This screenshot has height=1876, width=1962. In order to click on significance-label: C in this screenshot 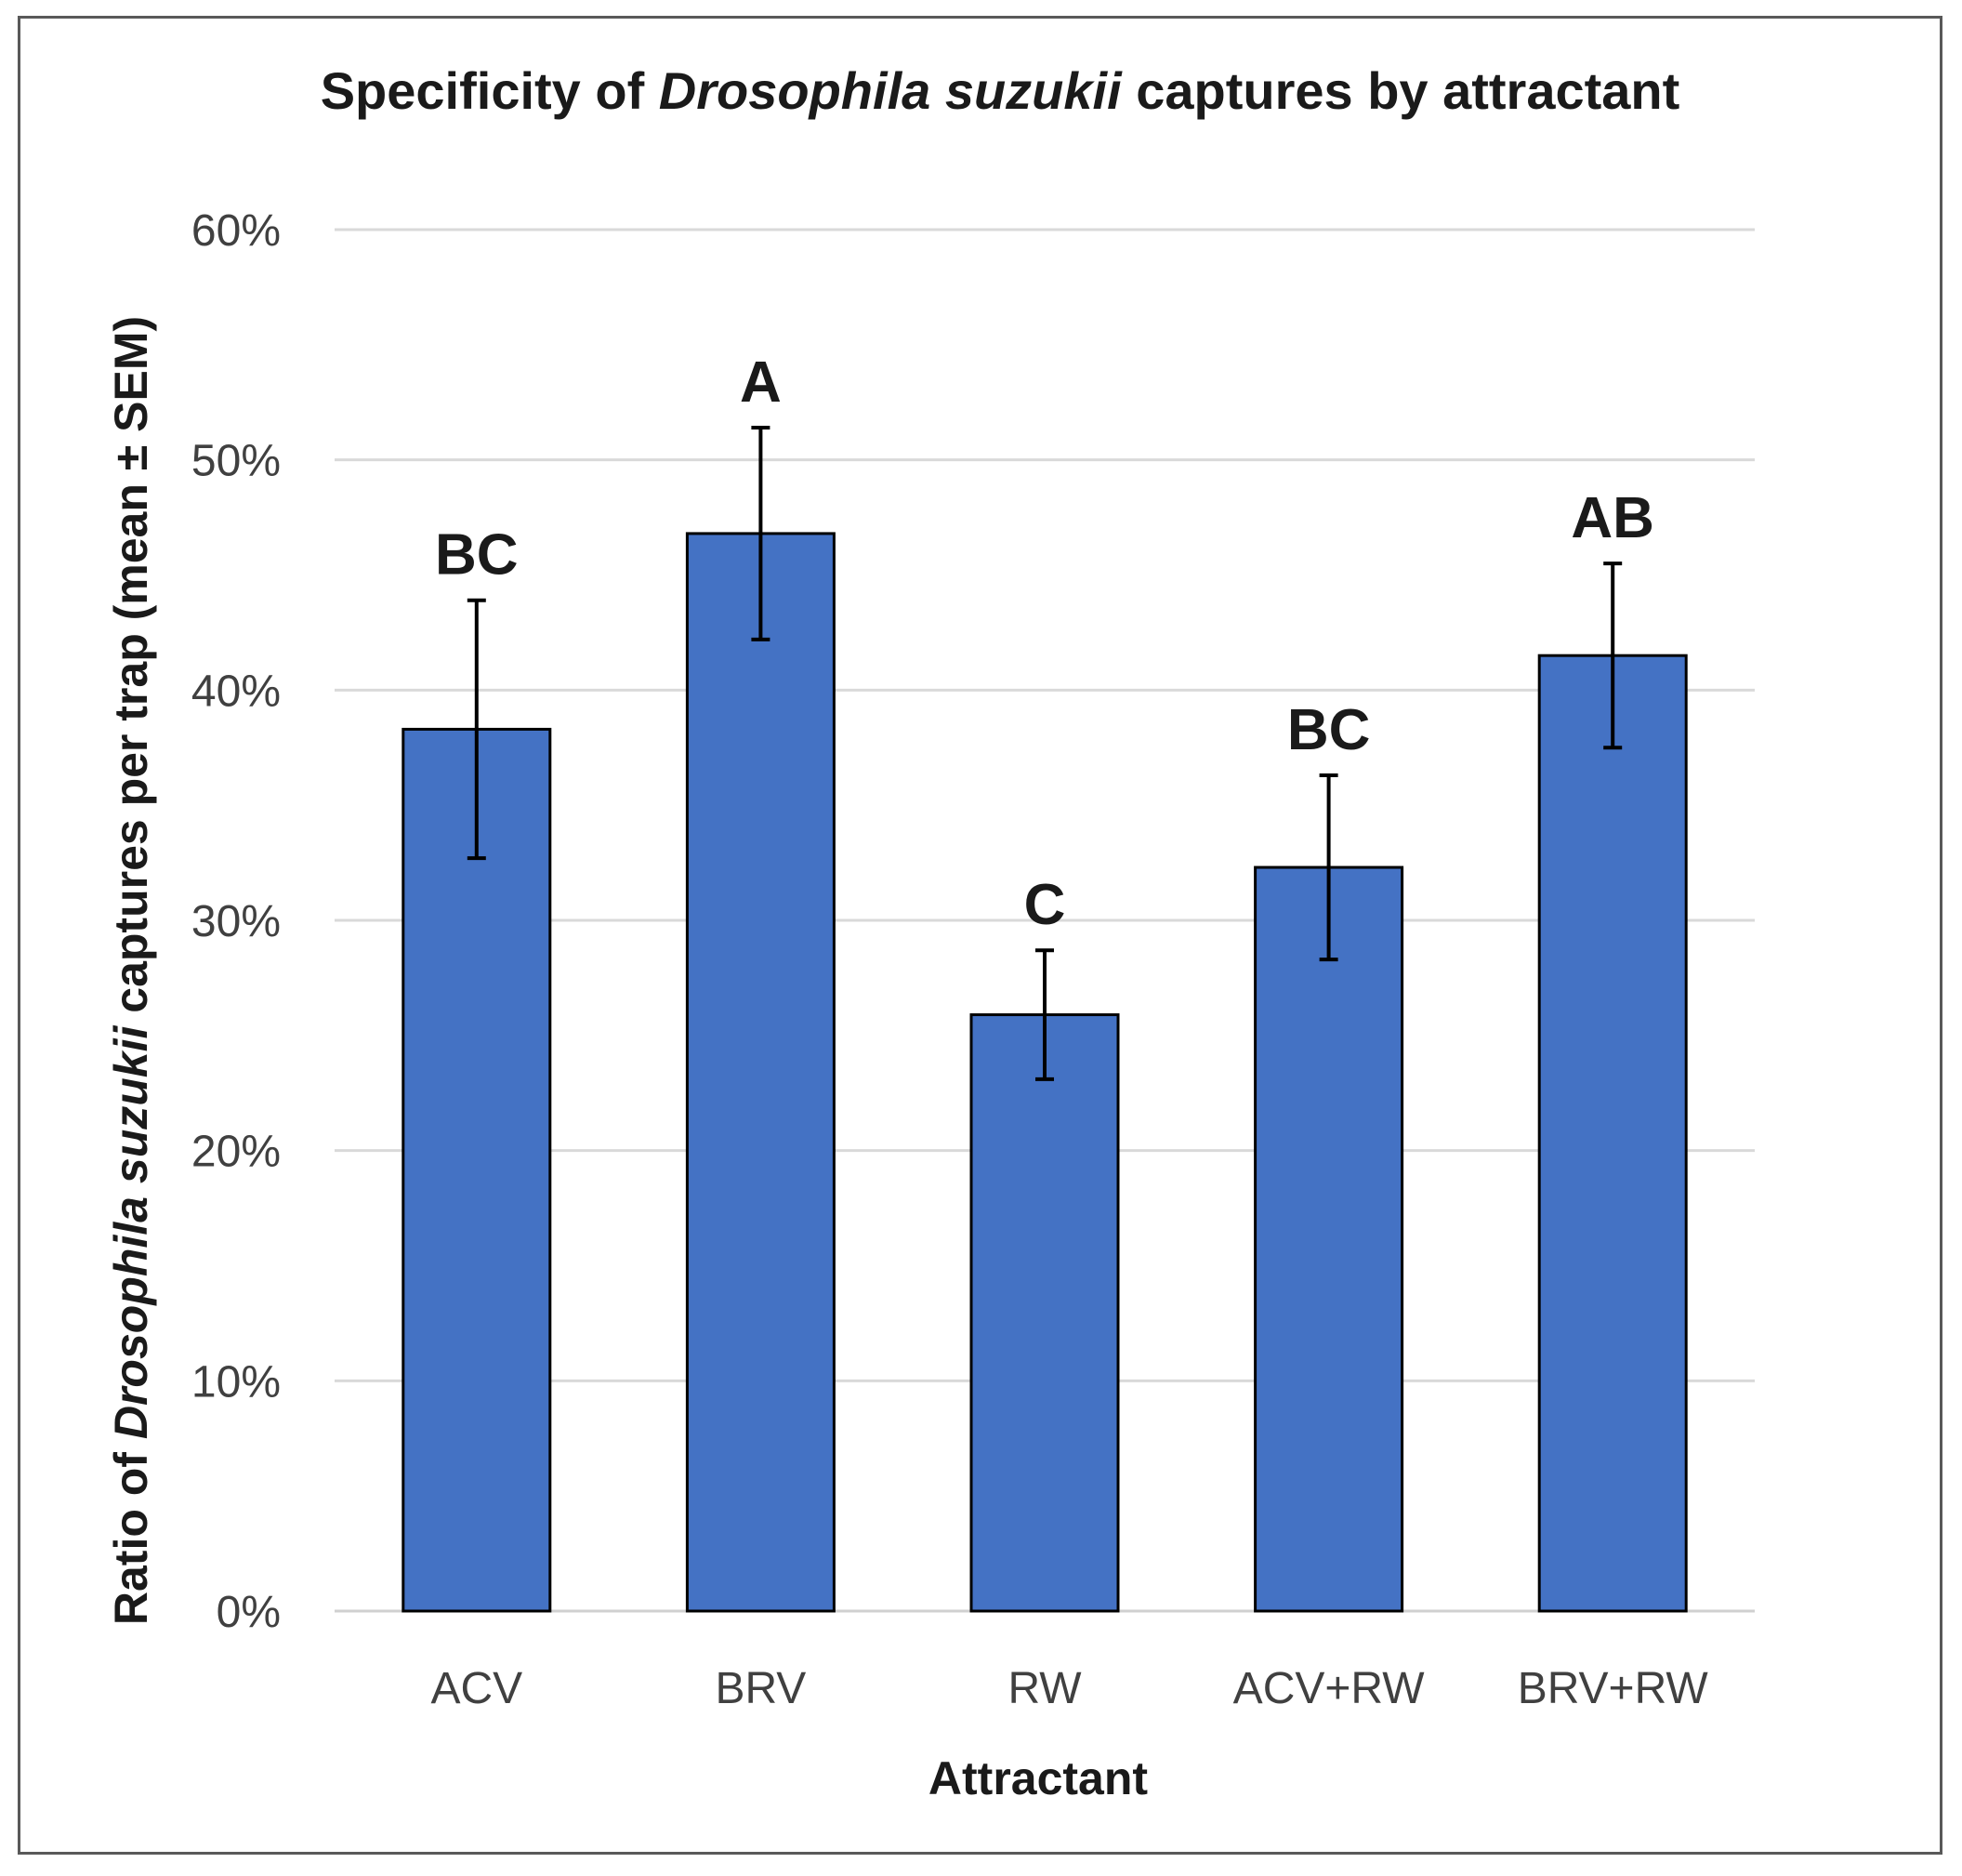, I will do `click(1045, 905)`.